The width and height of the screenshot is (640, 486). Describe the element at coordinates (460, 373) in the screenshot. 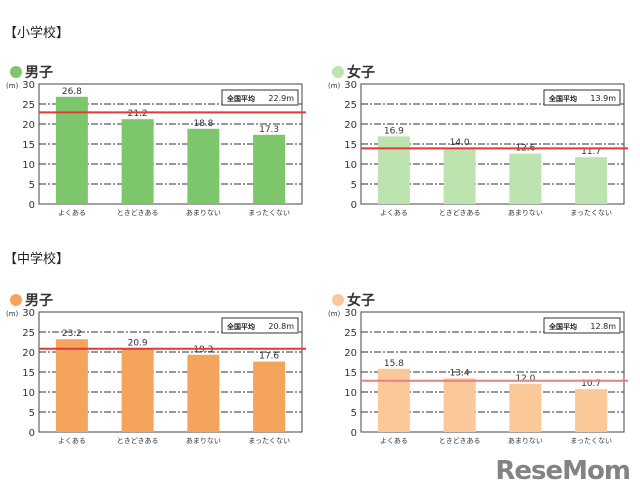

I see `data-label: 13.4` at that location.